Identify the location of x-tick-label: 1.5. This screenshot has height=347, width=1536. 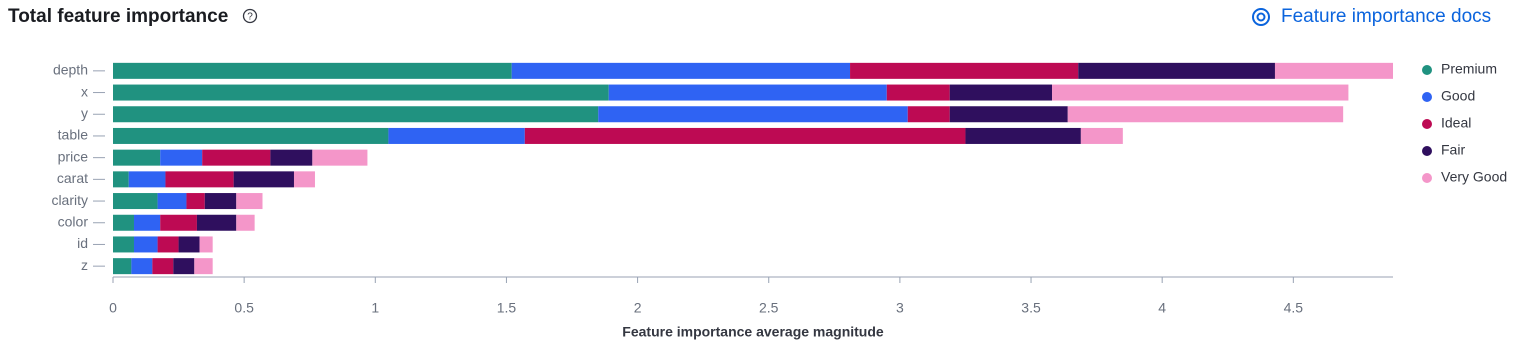
(507, 308).